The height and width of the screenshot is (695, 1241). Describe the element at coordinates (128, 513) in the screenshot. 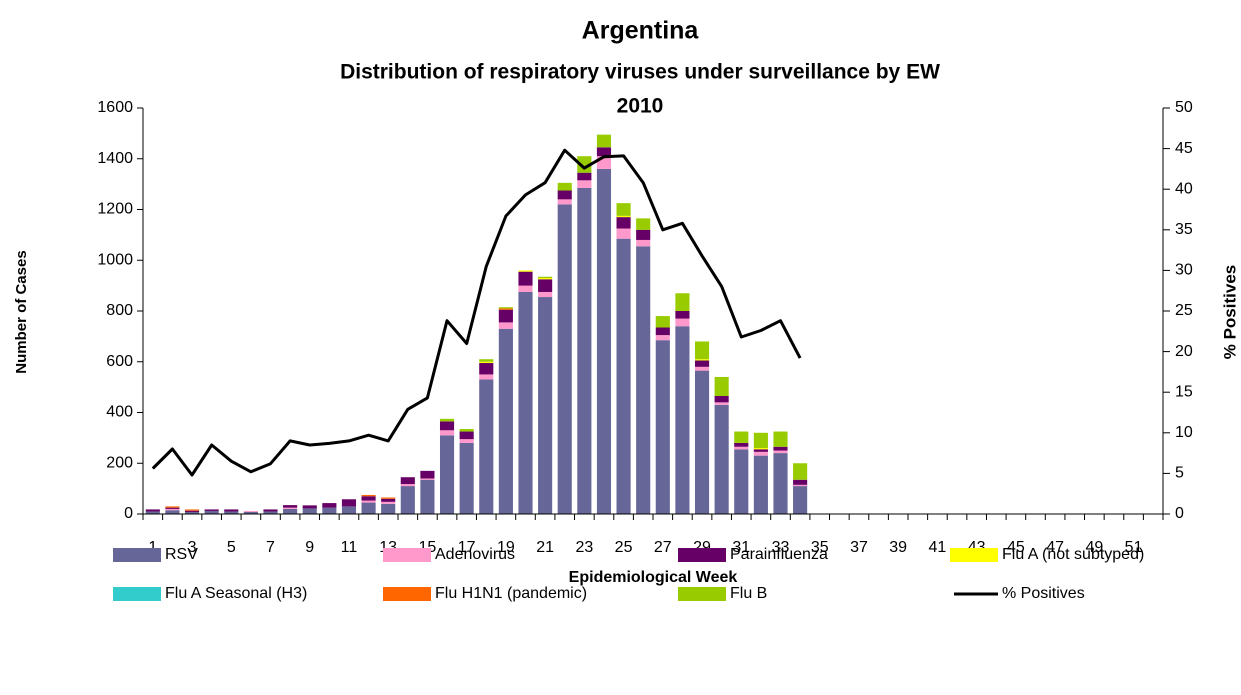

I see `y-tick-label: 0` at that location.